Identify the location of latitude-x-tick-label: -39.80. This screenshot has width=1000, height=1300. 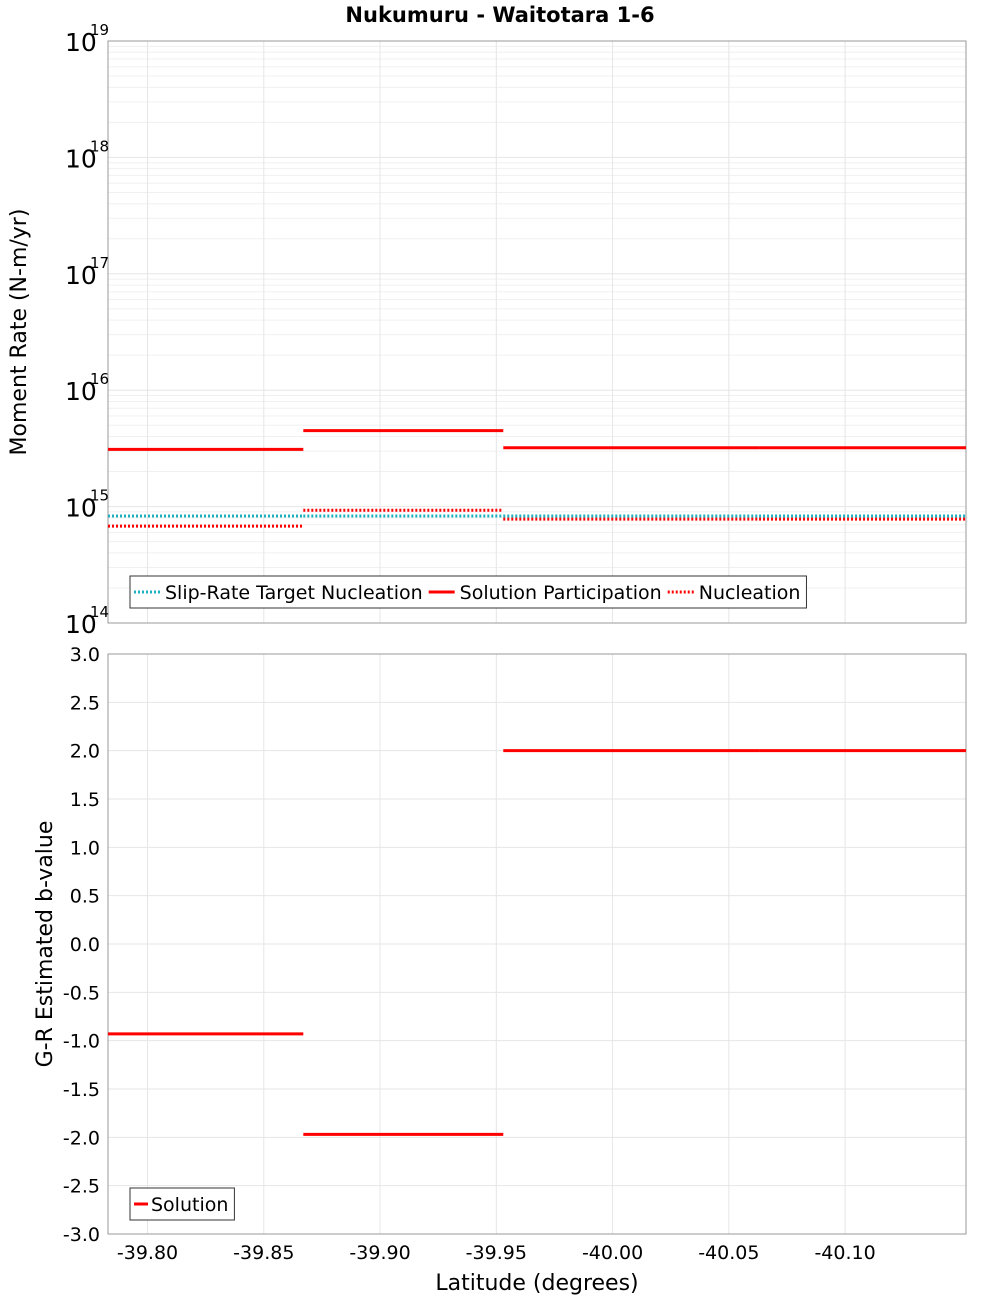
(147, 1253).